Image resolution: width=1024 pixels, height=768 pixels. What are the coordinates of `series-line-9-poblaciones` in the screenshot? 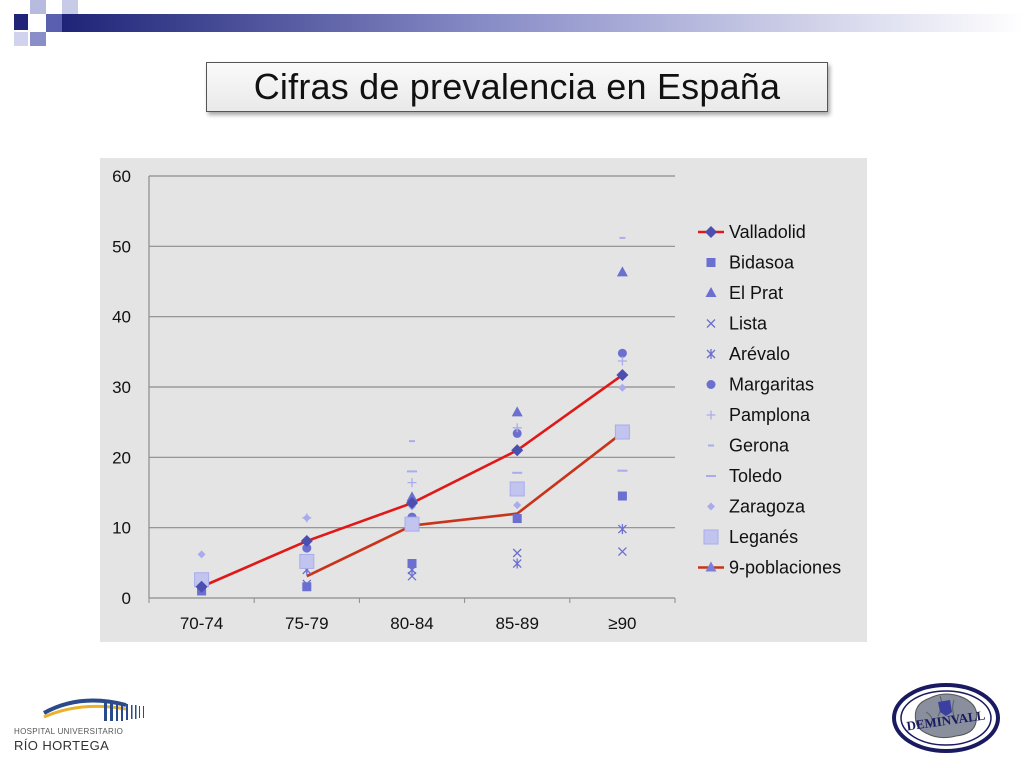 It's located at (465, 504).